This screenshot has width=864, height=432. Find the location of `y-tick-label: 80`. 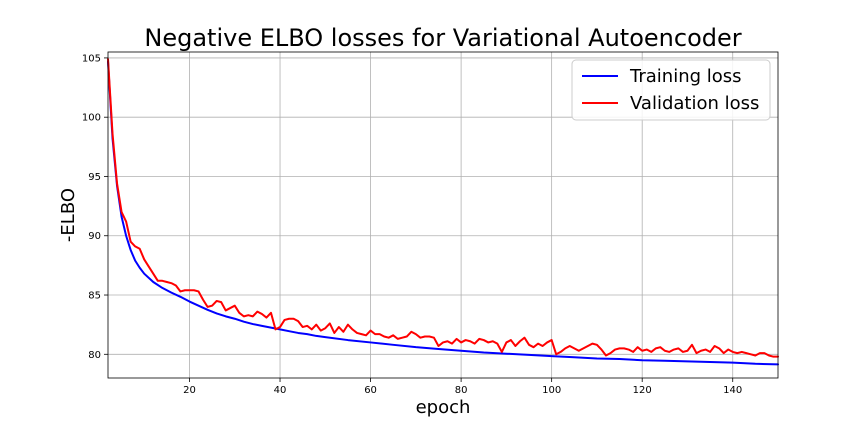

y-tick-label: 80 is located at coordinates (94, 355).